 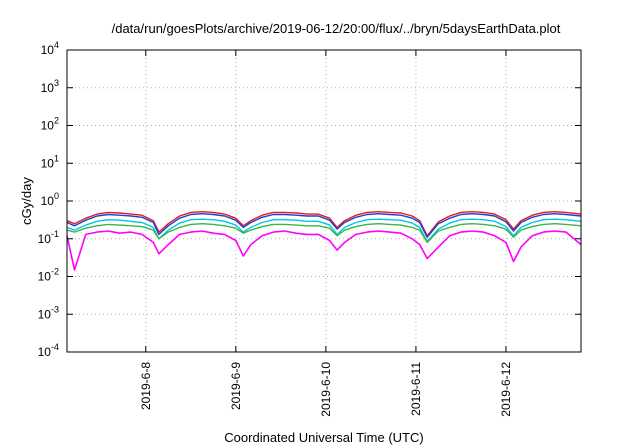 I want to click on y-tick-label: 10⁻³, so click(x=48, y=312).